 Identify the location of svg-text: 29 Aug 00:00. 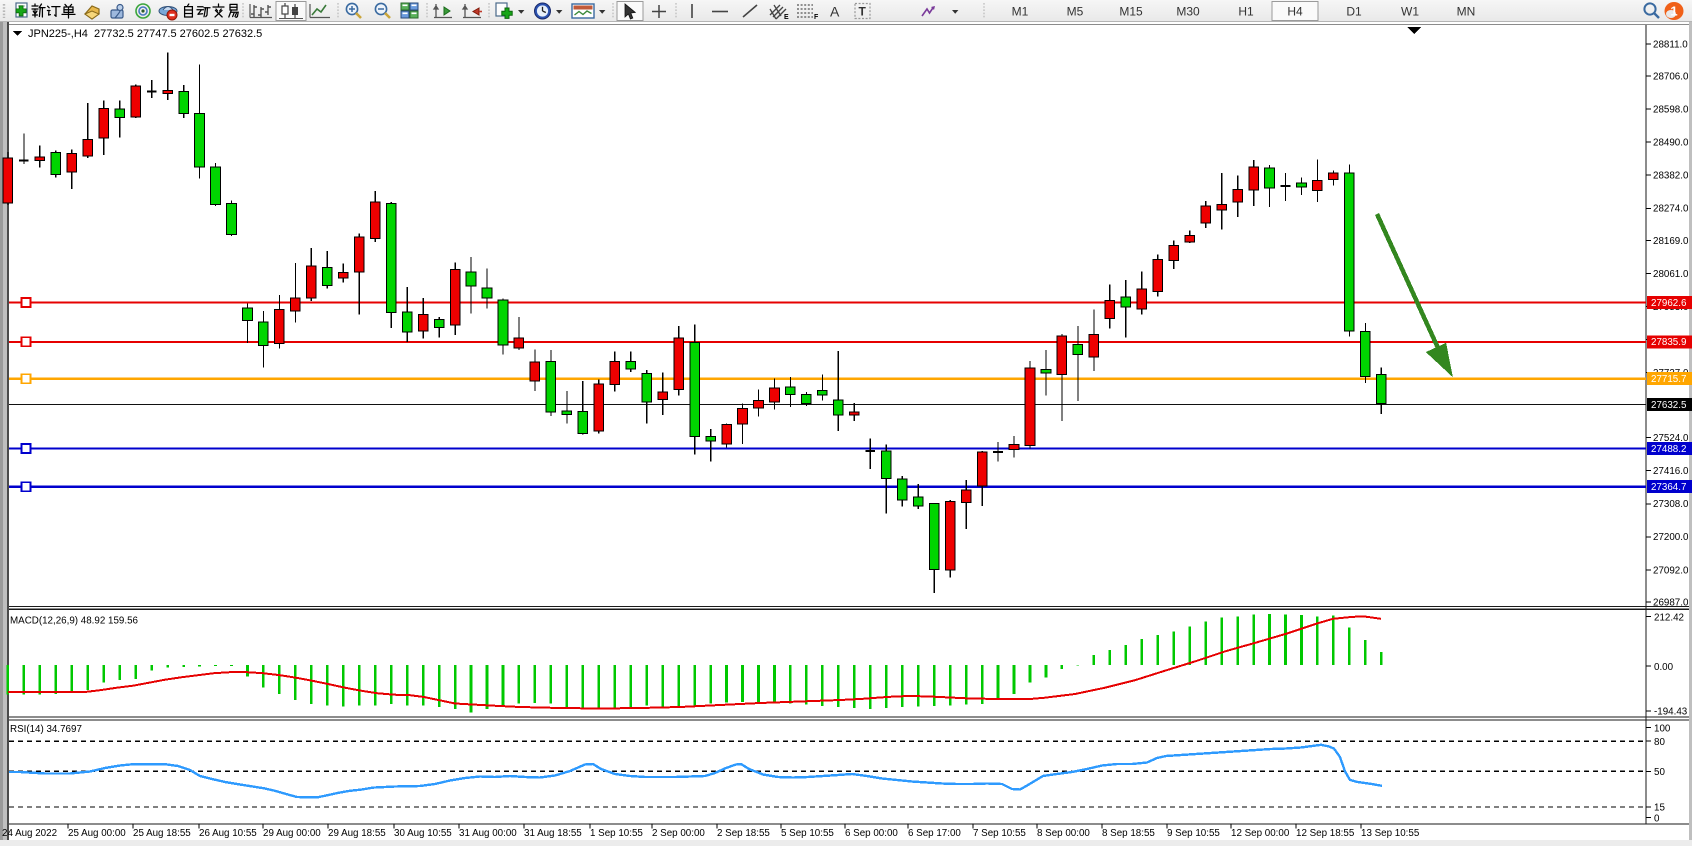
(292, 833).